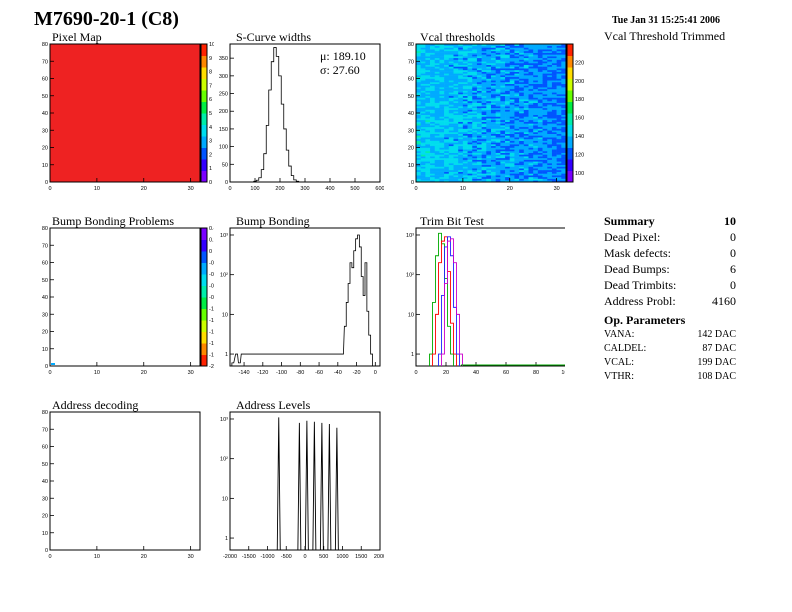 This screenshot has width=792, height=612. What do you see at coordinates (490, 297) in the screenshot?
I see `plot-frame` at bounding box center [490, 297].